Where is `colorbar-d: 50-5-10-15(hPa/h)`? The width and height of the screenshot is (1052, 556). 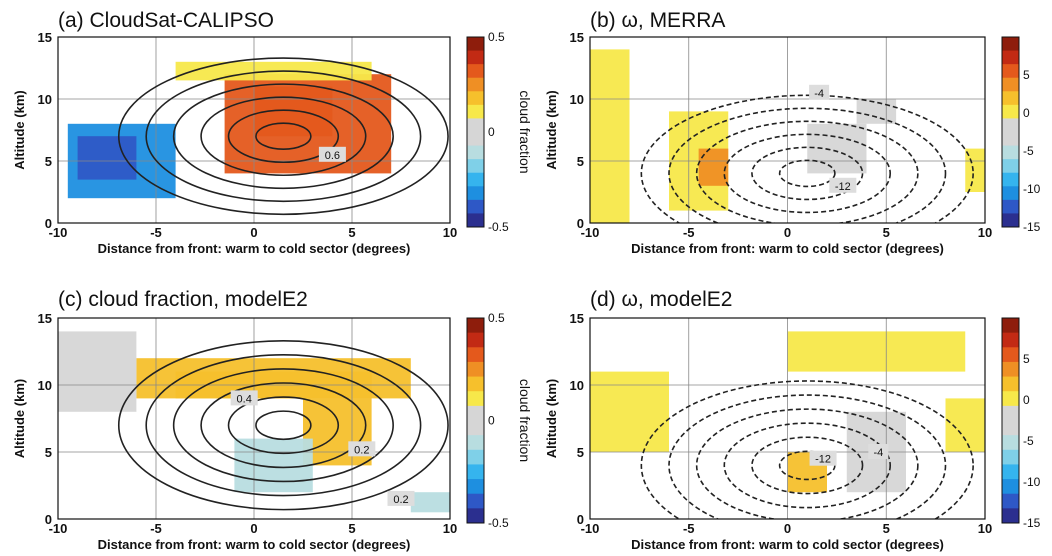
colorbar-d: 50-5-10-15(hPa/h) is located at coordinates (1021, 423).